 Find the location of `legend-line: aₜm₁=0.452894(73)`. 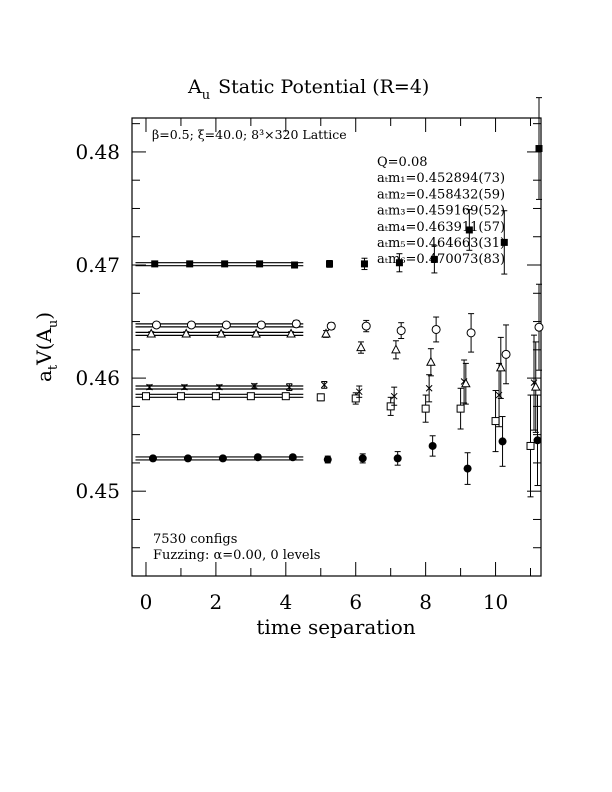

legend-line: aₜm₁=0.452894(73) is located at coordinates (441, 178).